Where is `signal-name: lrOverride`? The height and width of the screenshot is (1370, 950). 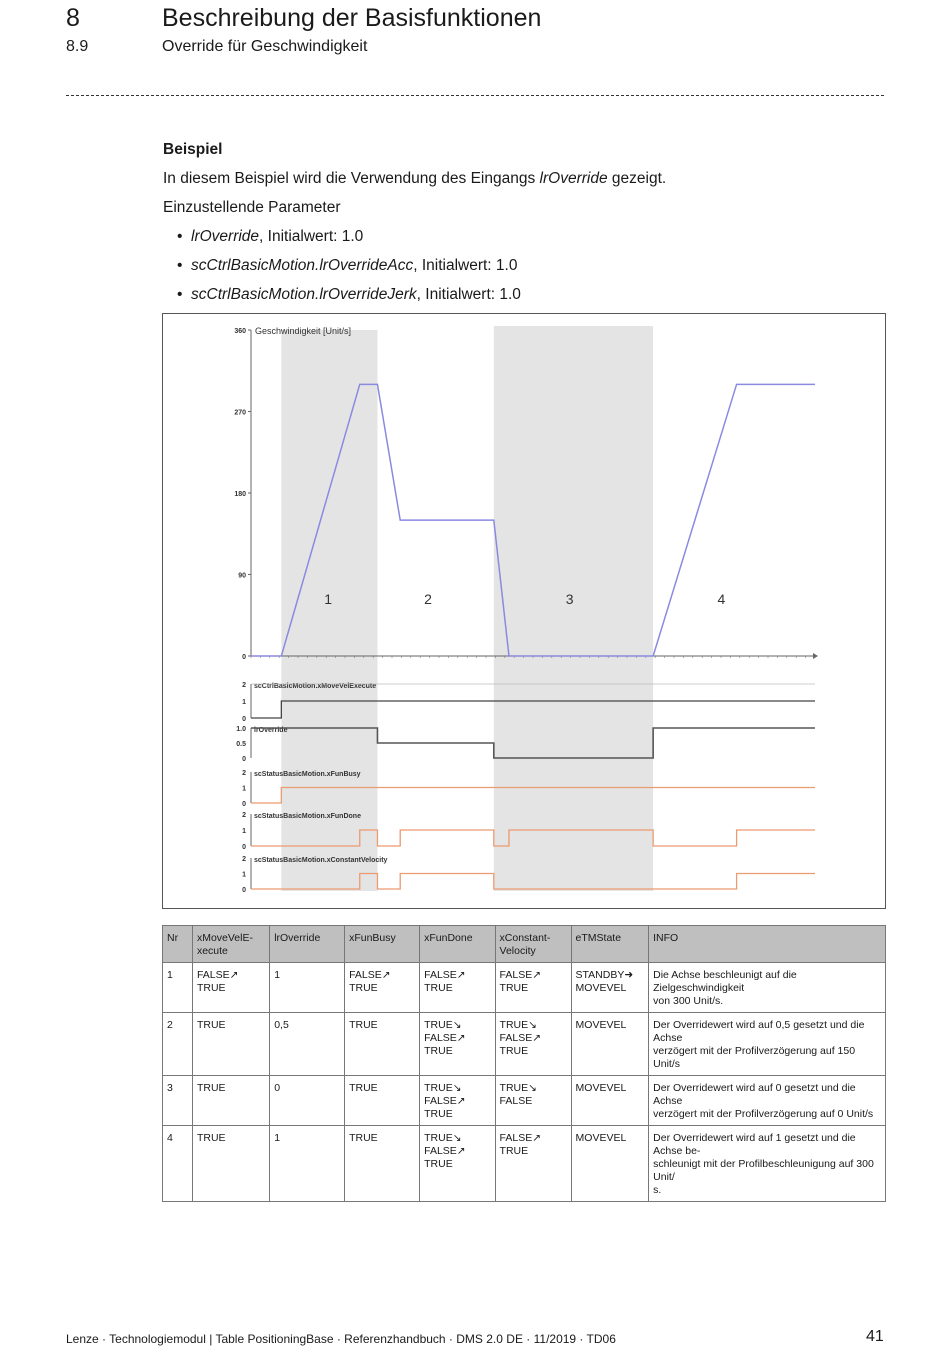
signal-name: lrOverride is located at coordinates (271, 730).